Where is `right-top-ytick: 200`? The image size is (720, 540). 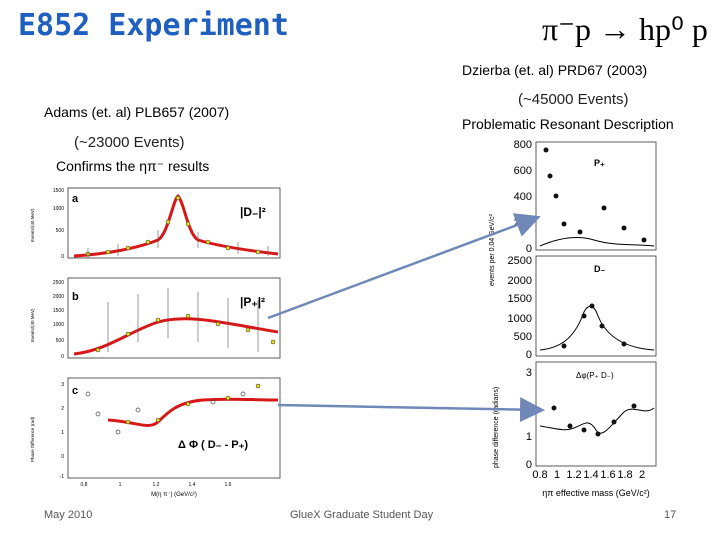
right-top-ytick: 200 is located at coordinates (523, 223).